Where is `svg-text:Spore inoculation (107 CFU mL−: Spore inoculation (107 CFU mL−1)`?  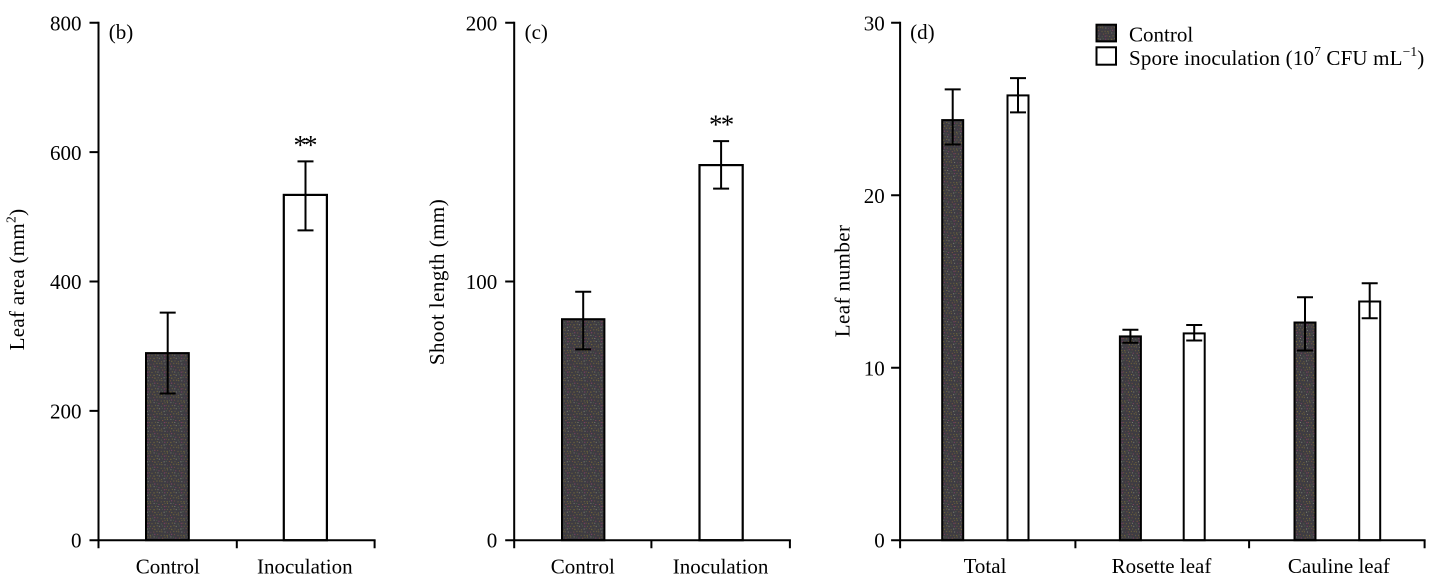
svg-text:Spore inoculation (107 CFU mL−: Spore inoculation (107 CFU mL−1) is located at coordinates (1276, 57).